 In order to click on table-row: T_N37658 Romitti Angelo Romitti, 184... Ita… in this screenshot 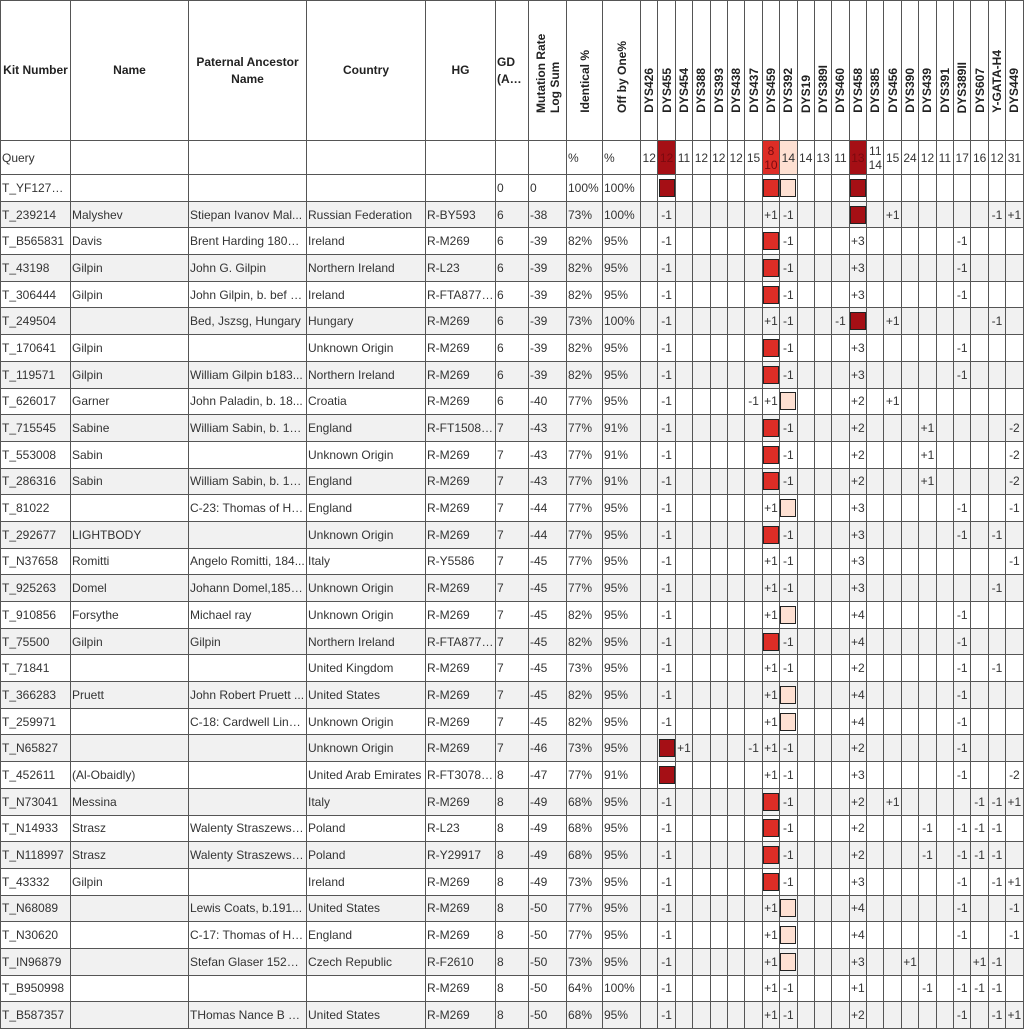, I will do `click(512, 561)`.